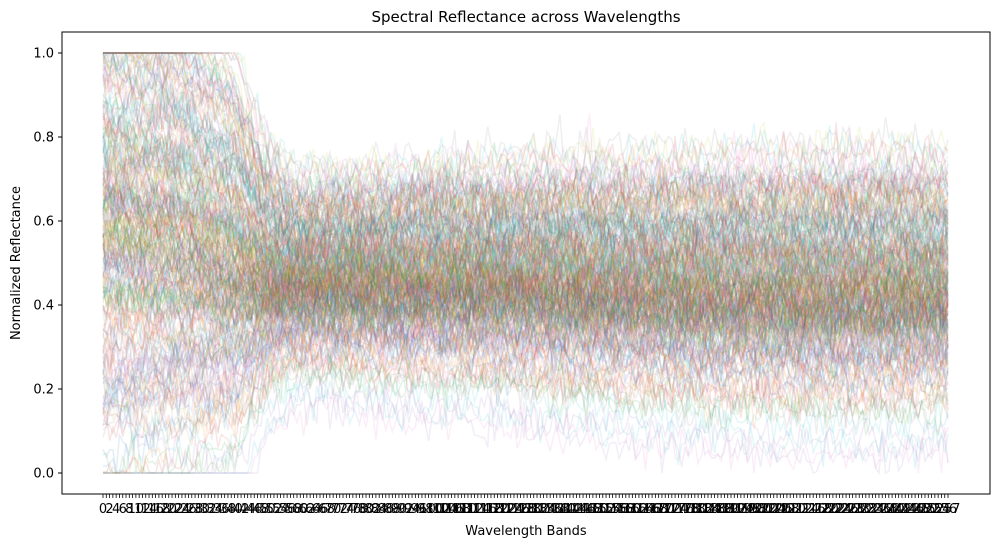  I want to click on x-tick-label: 156, so click(616, 509).